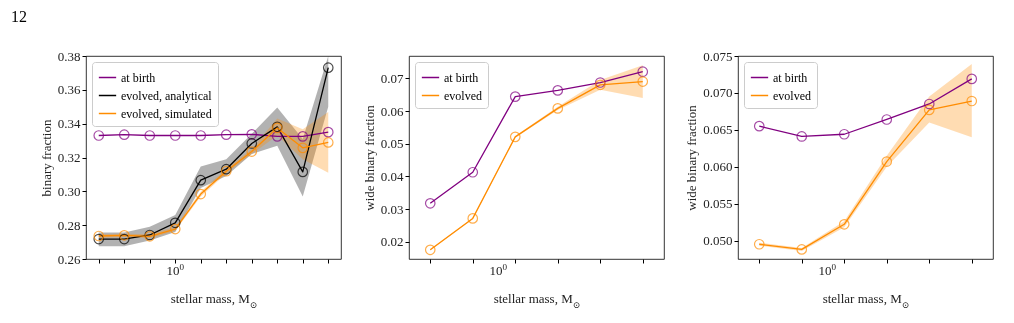 This screenshot has width=1014, height=323. I want to click on y-tick-label: 0.065, so click(718, 130).